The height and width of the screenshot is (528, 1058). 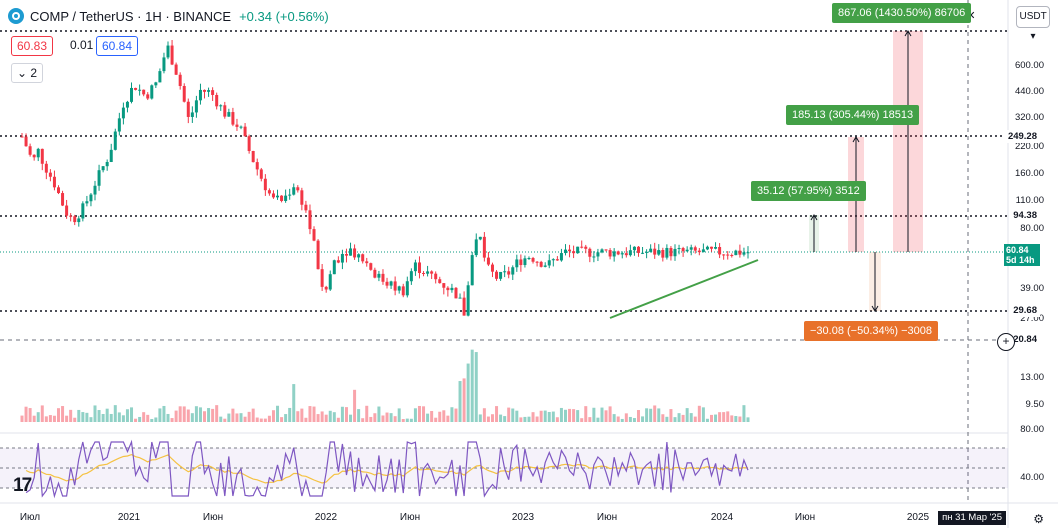 What do you see at coordinates (1029, 146) in the screenshot?
I see `price-tick: 220.00` at bounding box center [1029, 146].